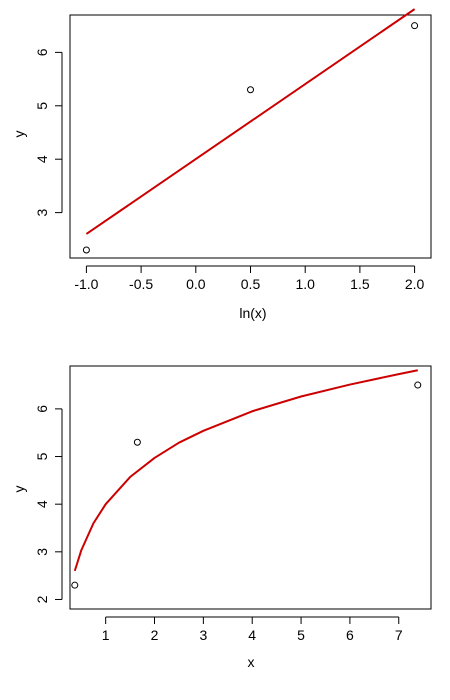 The image size is (450, 700). Describe the element at coordinates (141, 284) in the screenshot. I see `x-tick-label: -0.5` at that location.